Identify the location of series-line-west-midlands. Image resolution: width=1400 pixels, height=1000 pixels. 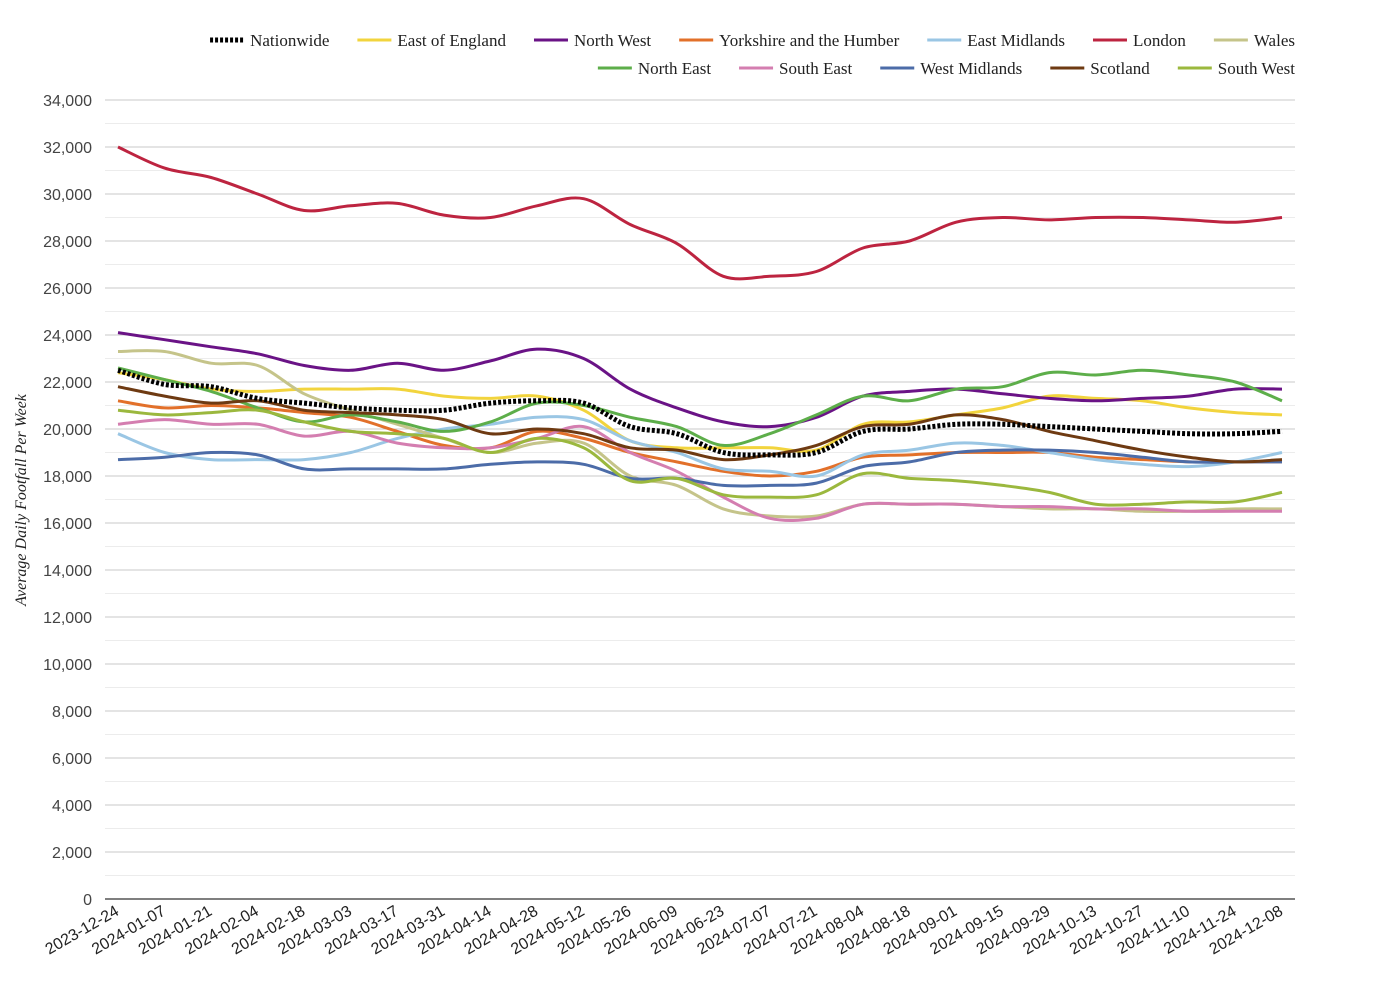
(699, 468).